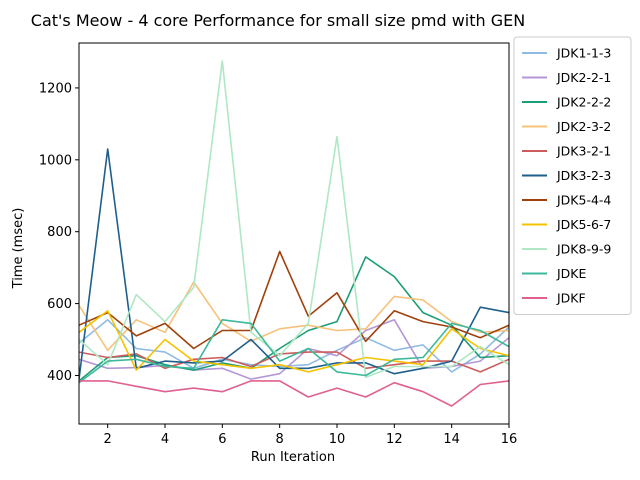 This screenshot has height=480, width=640. Describe the element at coordinates (55, 160) in the screenshot. I see `y-tick-label: 1000` at that location.